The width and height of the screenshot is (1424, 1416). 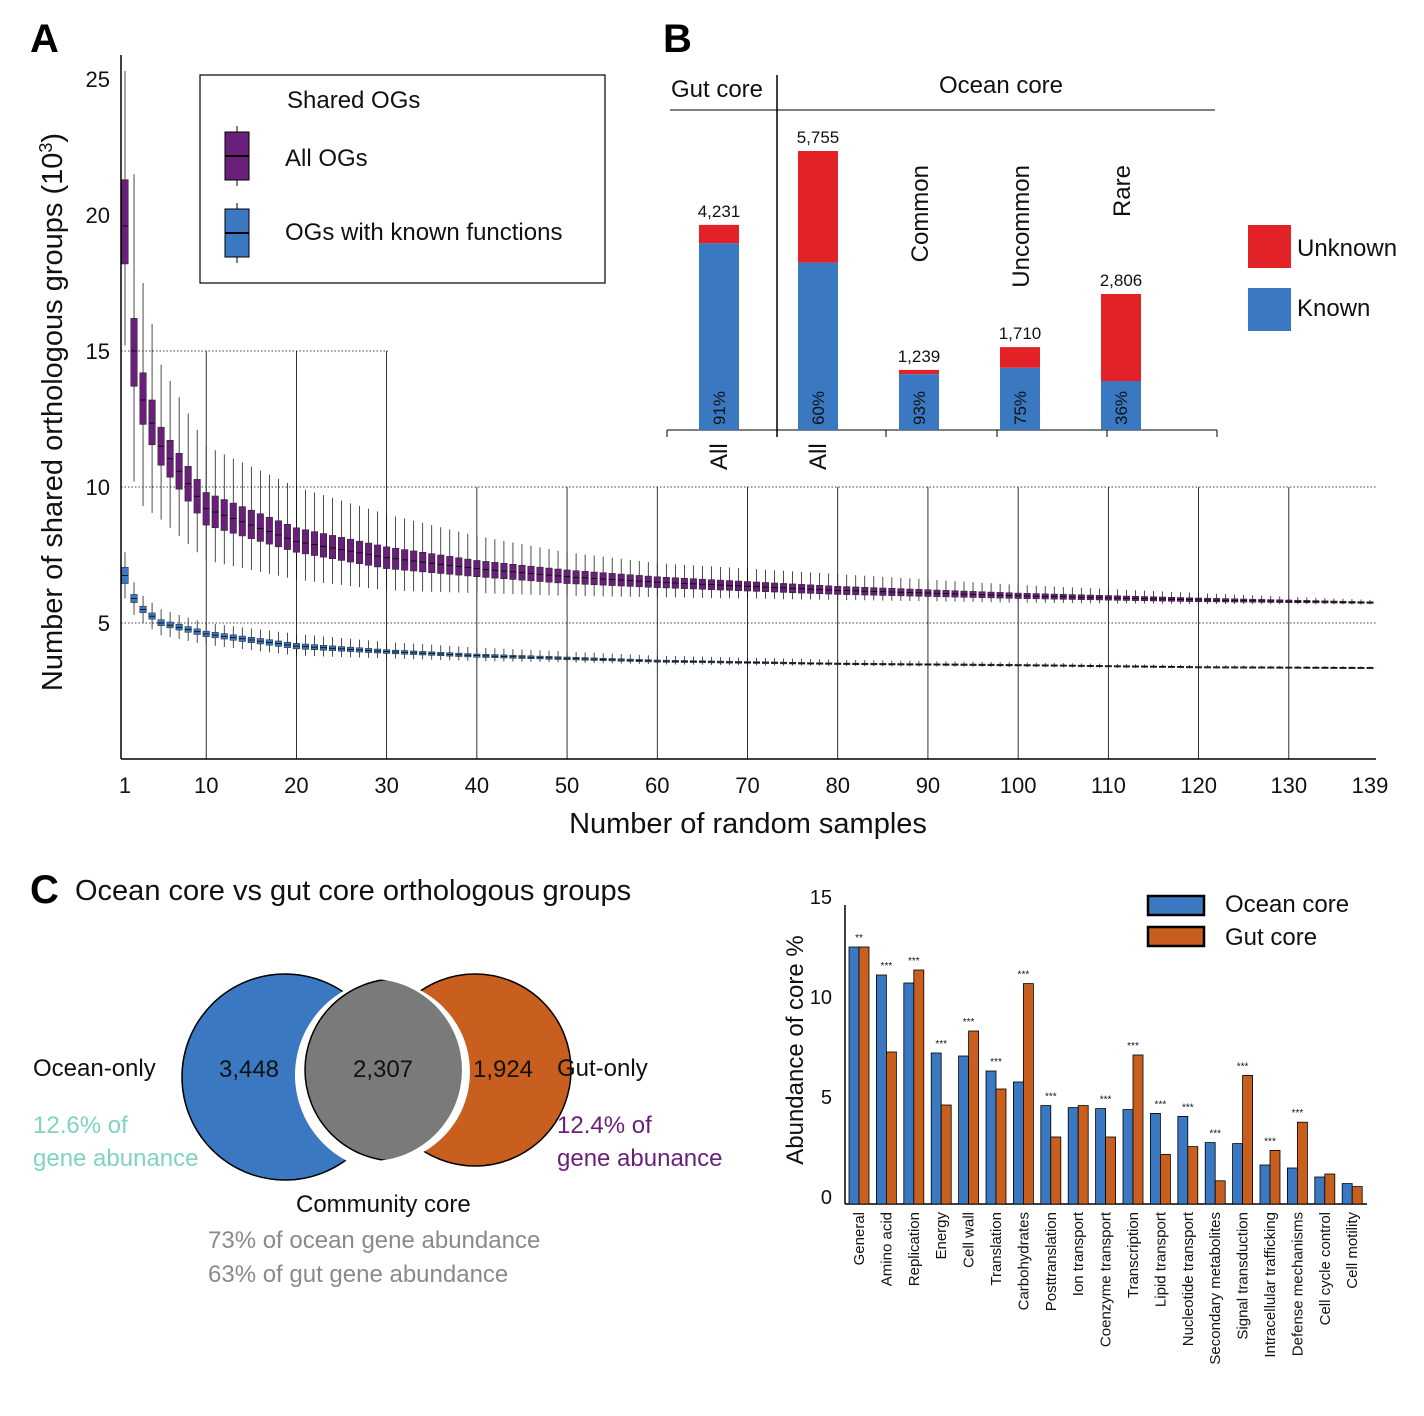 What do you see at coordinates (125, 785) in the screenshot?
I see `x-tick-1: 1` at bounding box center [125, 785].